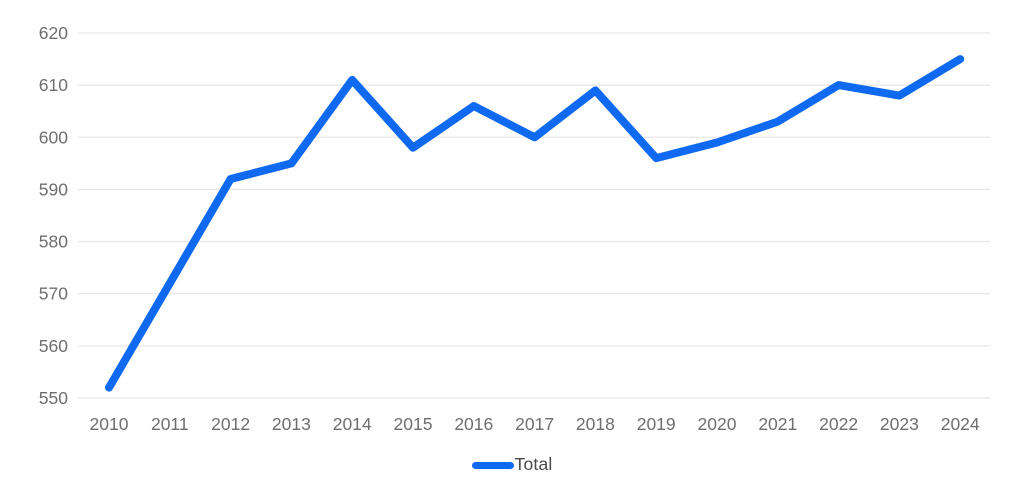  Describe the element at coordinates (53, 85) in the screenshot. I see `y-tick-label: 610` at that location.